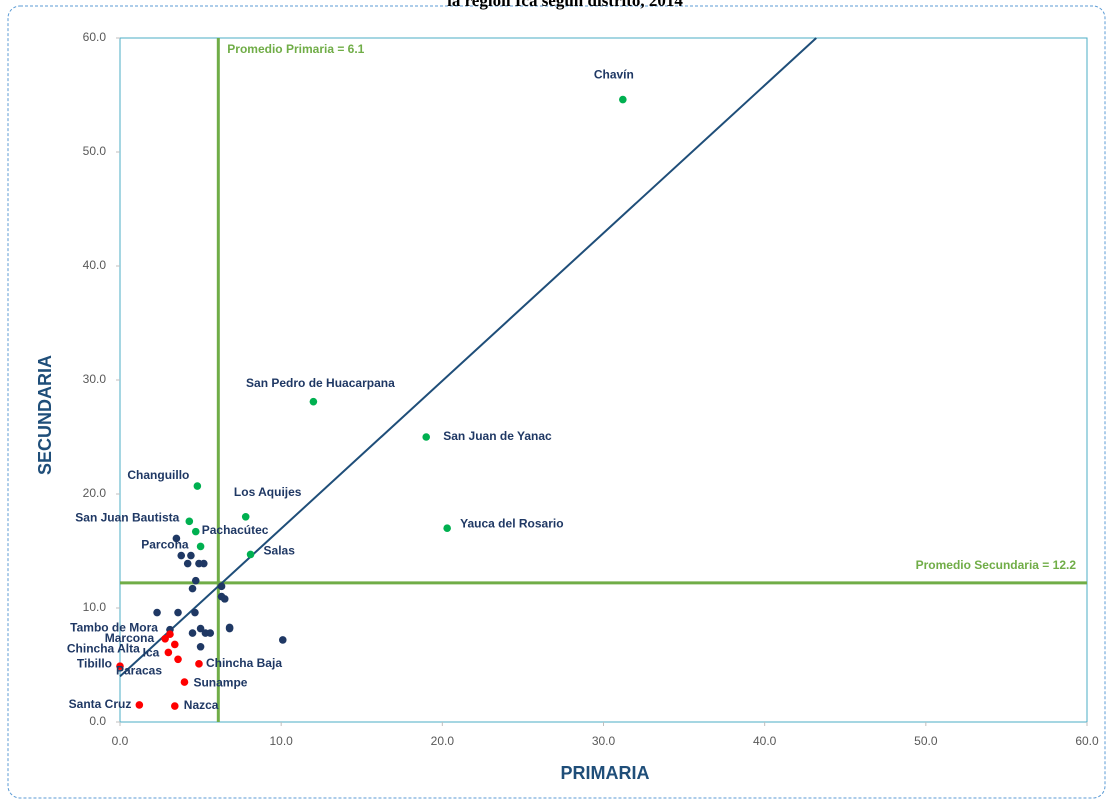 The width and height of the screenshot is (1110, 801). I want to click on chart-title: la región Ica según distrito, 2014, so click(565, 5).